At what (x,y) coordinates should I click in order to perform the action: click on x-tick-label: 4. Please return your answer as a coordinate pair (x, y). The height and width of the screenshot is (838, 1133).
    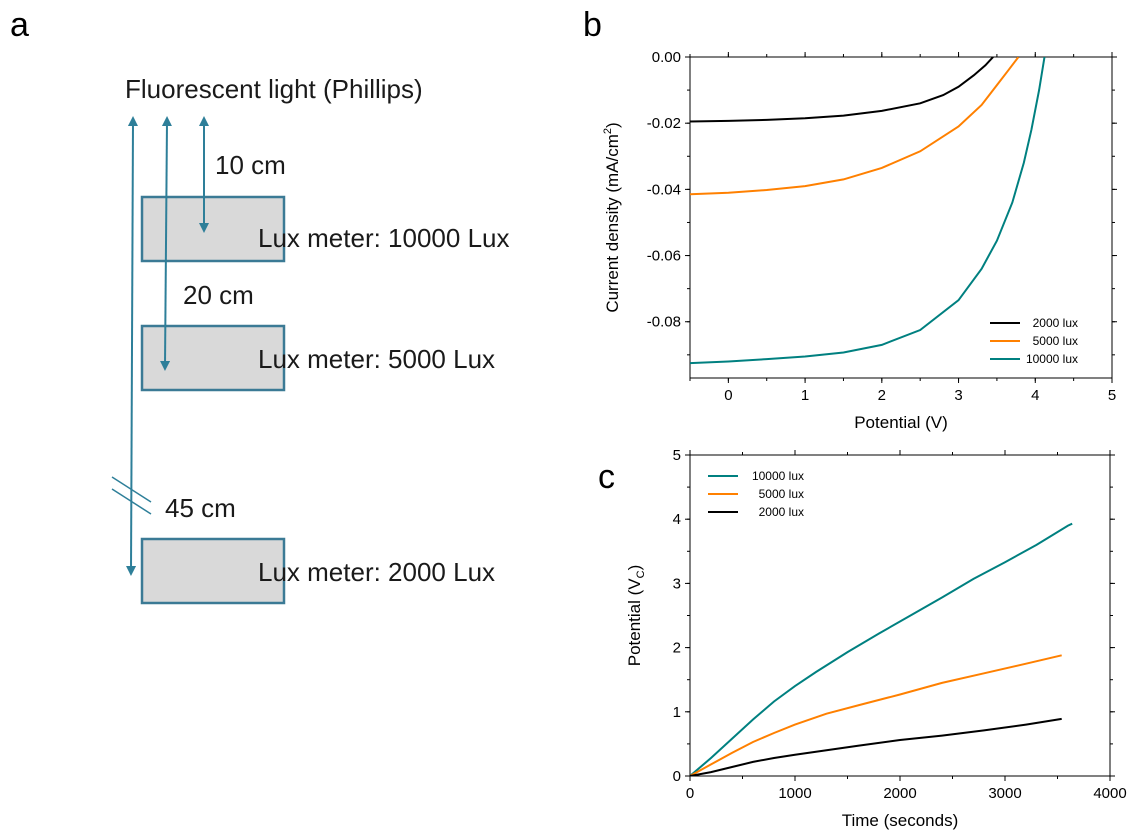
    Looking at the image, I should click on (1035, 395).